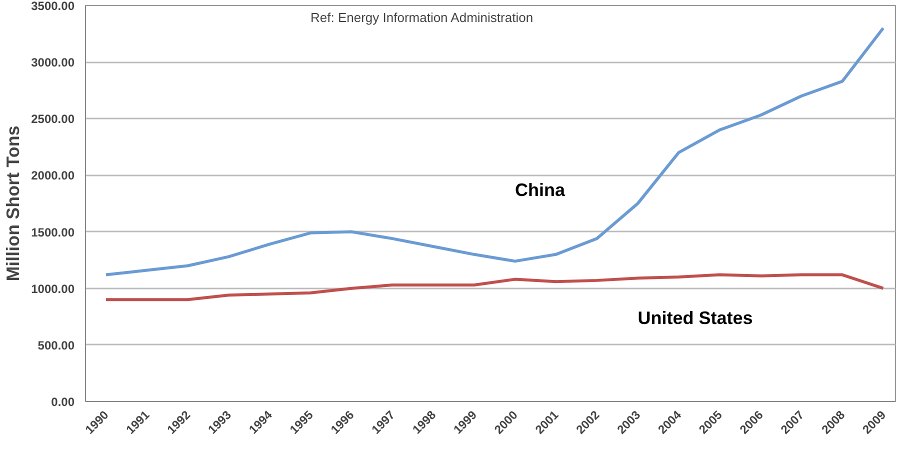 This screenshot has width=912, height=449. Describe the element at coordinates (53, 63) in the screenshot. I see `y-tick-label: 3000.00` at that location.